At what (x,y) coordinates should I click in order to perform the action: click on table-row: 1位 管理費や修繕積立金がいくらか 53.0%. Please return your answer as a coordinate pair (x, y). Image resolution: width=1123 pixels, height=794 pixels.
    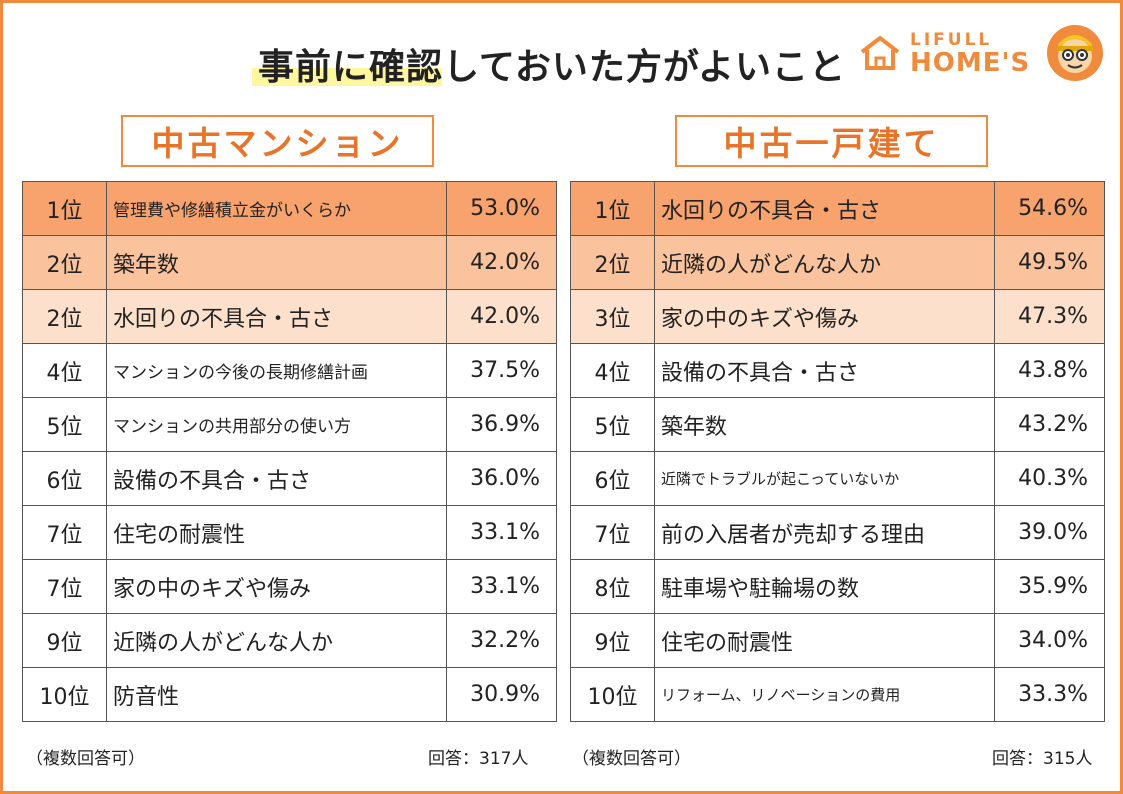
    Looking at the image, I should click on (289, 208).